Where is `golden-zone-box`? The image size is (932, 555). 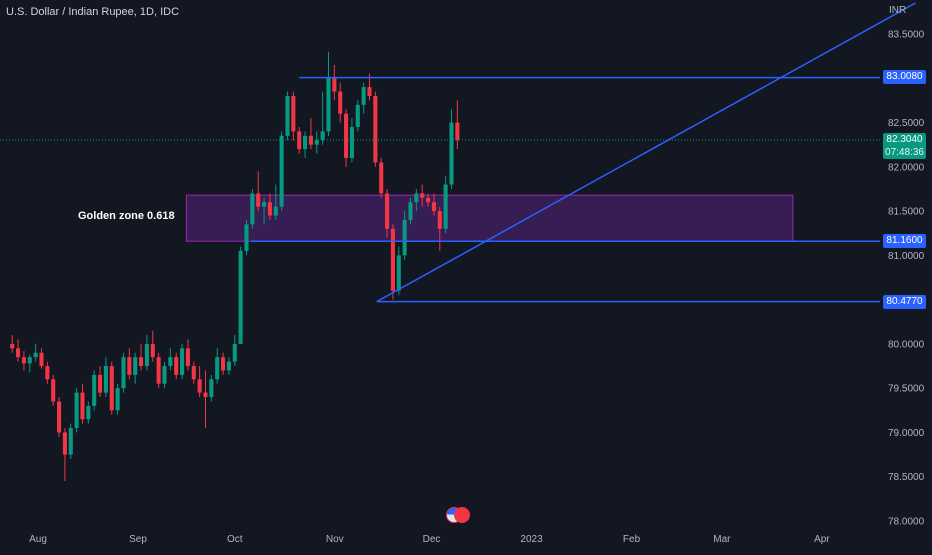
golden-zone-box is located at coordinates (489, 218).